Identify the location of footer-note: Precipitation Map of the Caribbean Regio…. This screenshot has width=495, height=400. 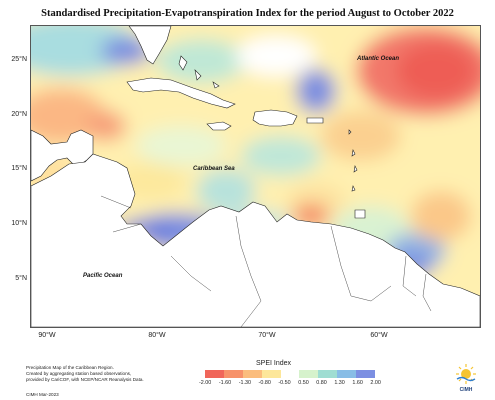
(85, 374).